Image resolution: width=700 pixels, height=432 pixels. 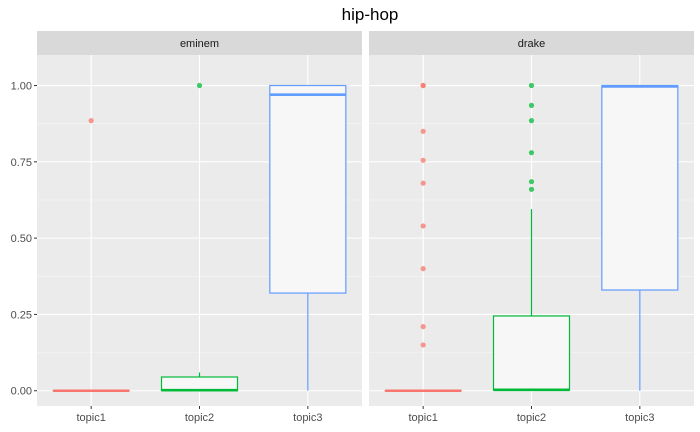 What do you see at coordinates (370, 14) in the screenshot?
I see `chart-title: hip-hop` at bounding box center [370, 14].